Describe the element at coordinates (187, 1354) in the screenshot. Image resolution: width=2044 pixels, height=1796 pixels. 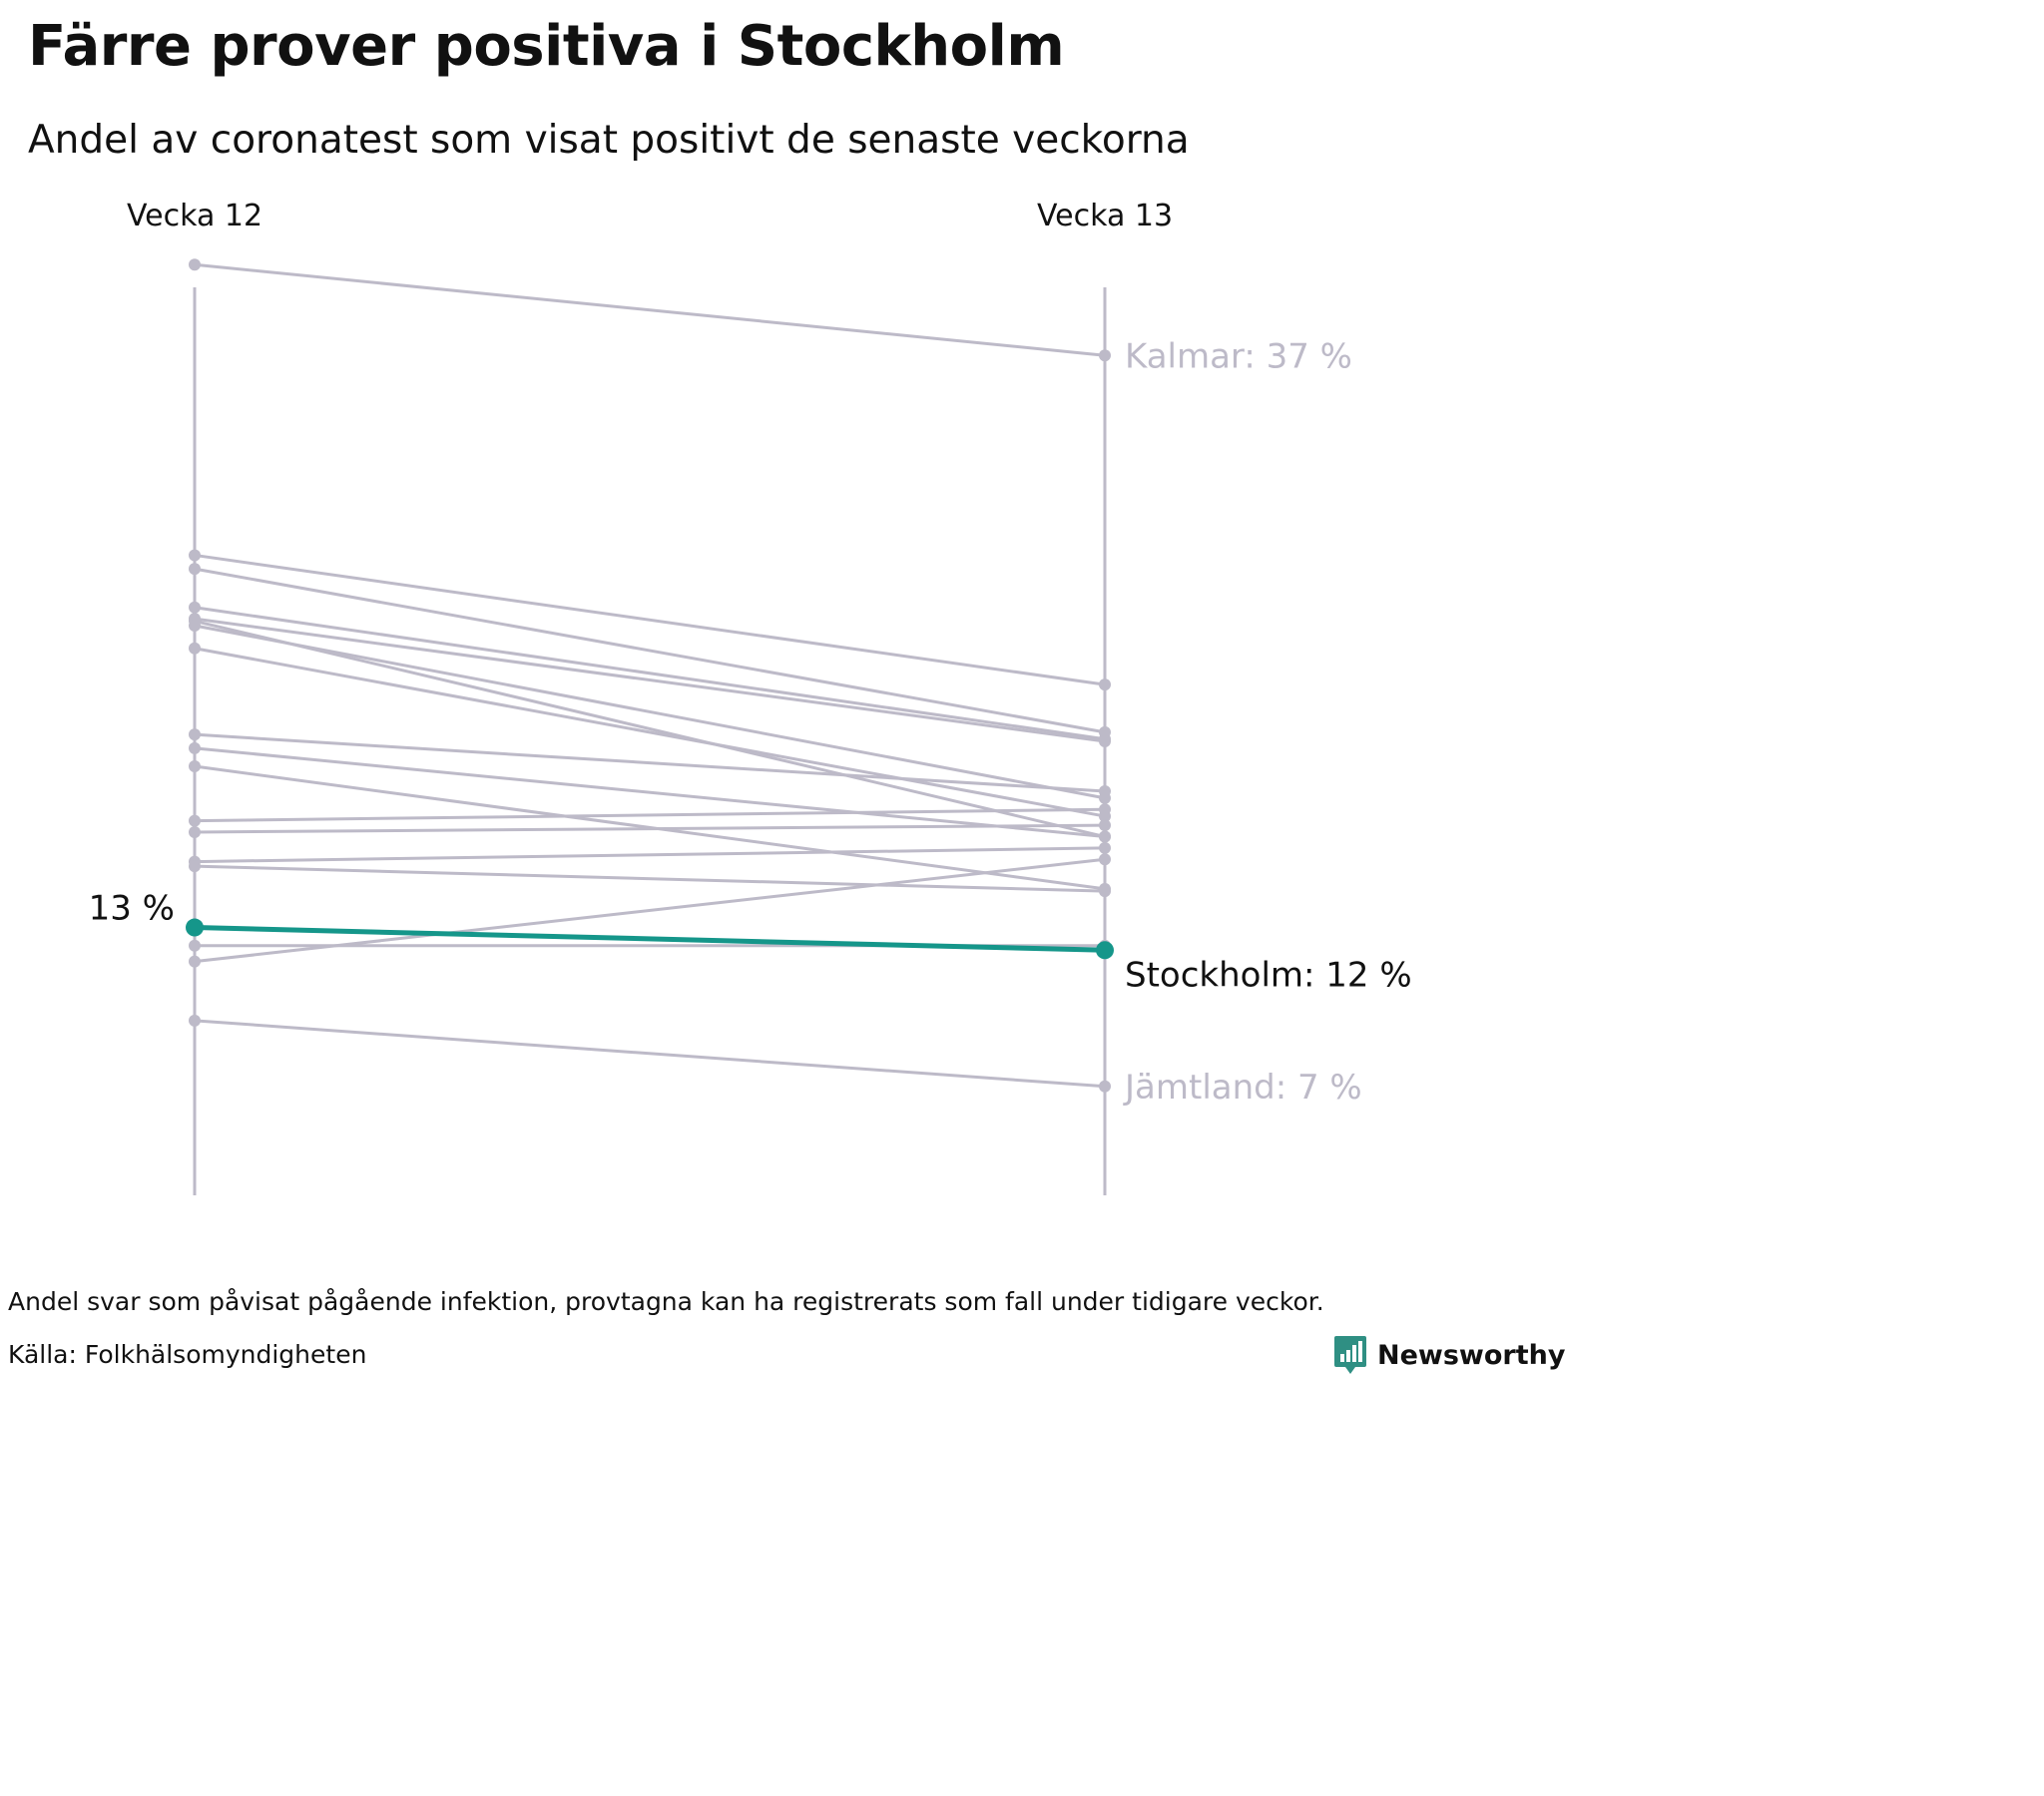
I see `source-note: Källa: Folkhälsomyndigheten` at that location.